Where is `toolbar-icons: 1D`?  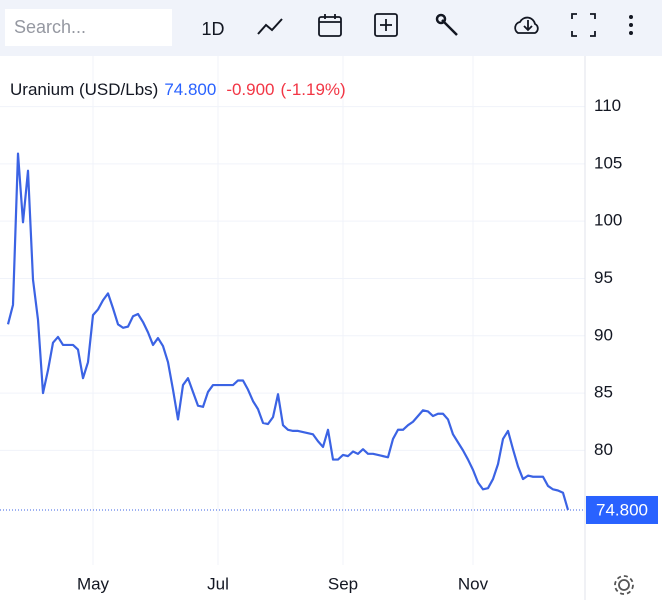 toolbar-icons: 1D is located at coordinates (417, 26).